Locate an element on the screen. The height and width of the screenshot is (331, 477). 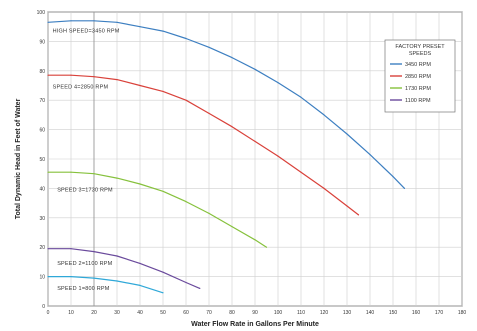
y-tick-label: 60 is located at coordinates (42, 131).